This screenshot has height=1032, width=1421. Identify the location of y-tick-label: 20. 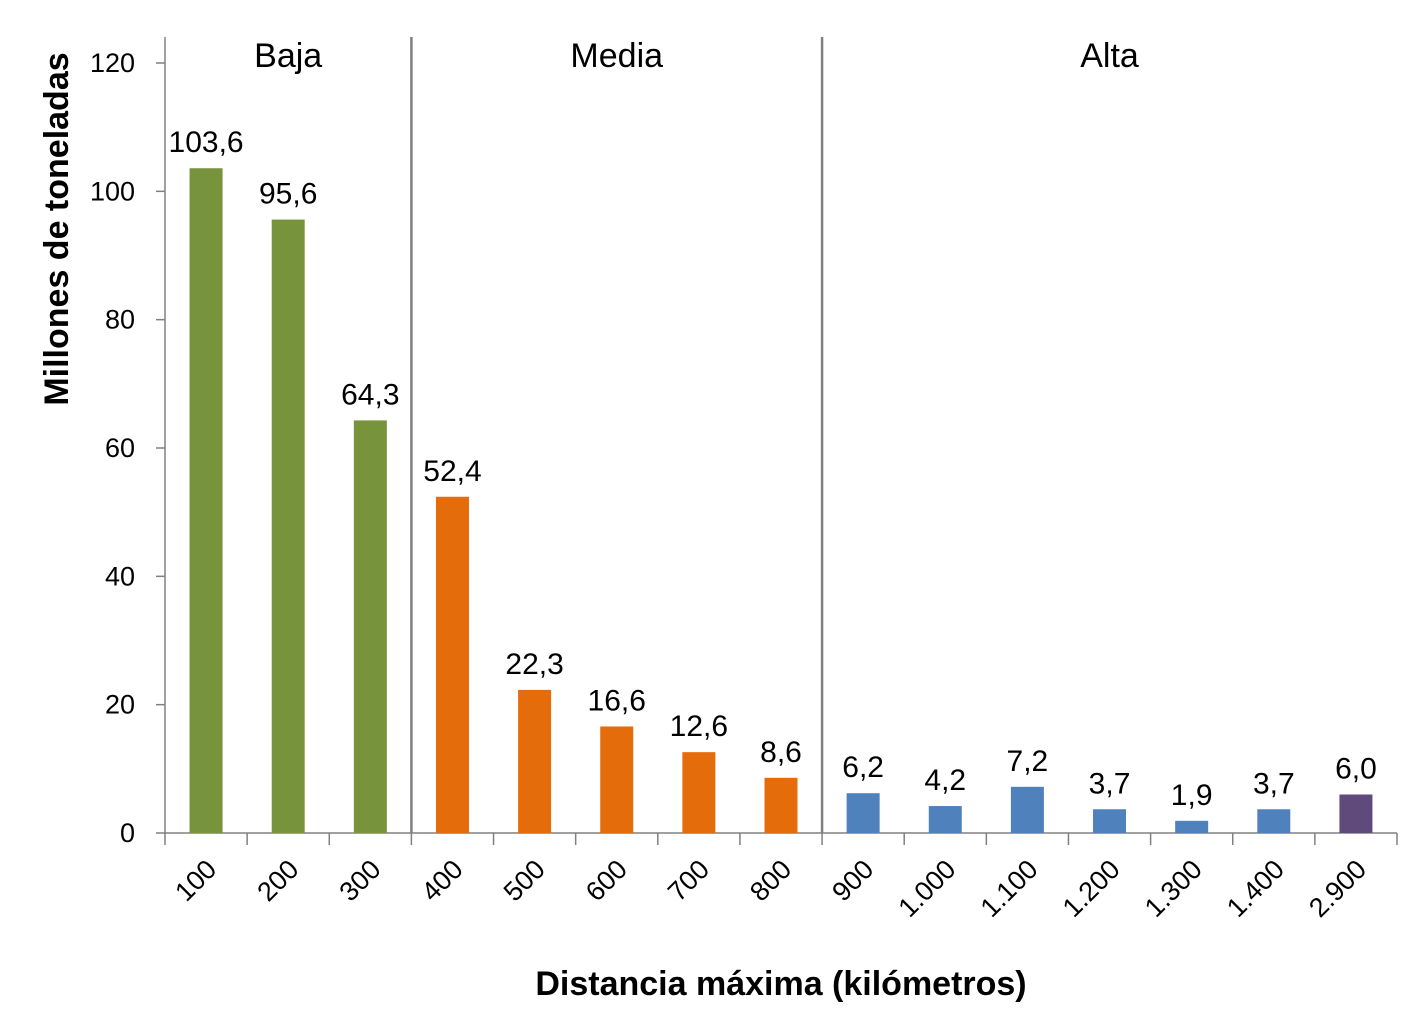
(120, 705).